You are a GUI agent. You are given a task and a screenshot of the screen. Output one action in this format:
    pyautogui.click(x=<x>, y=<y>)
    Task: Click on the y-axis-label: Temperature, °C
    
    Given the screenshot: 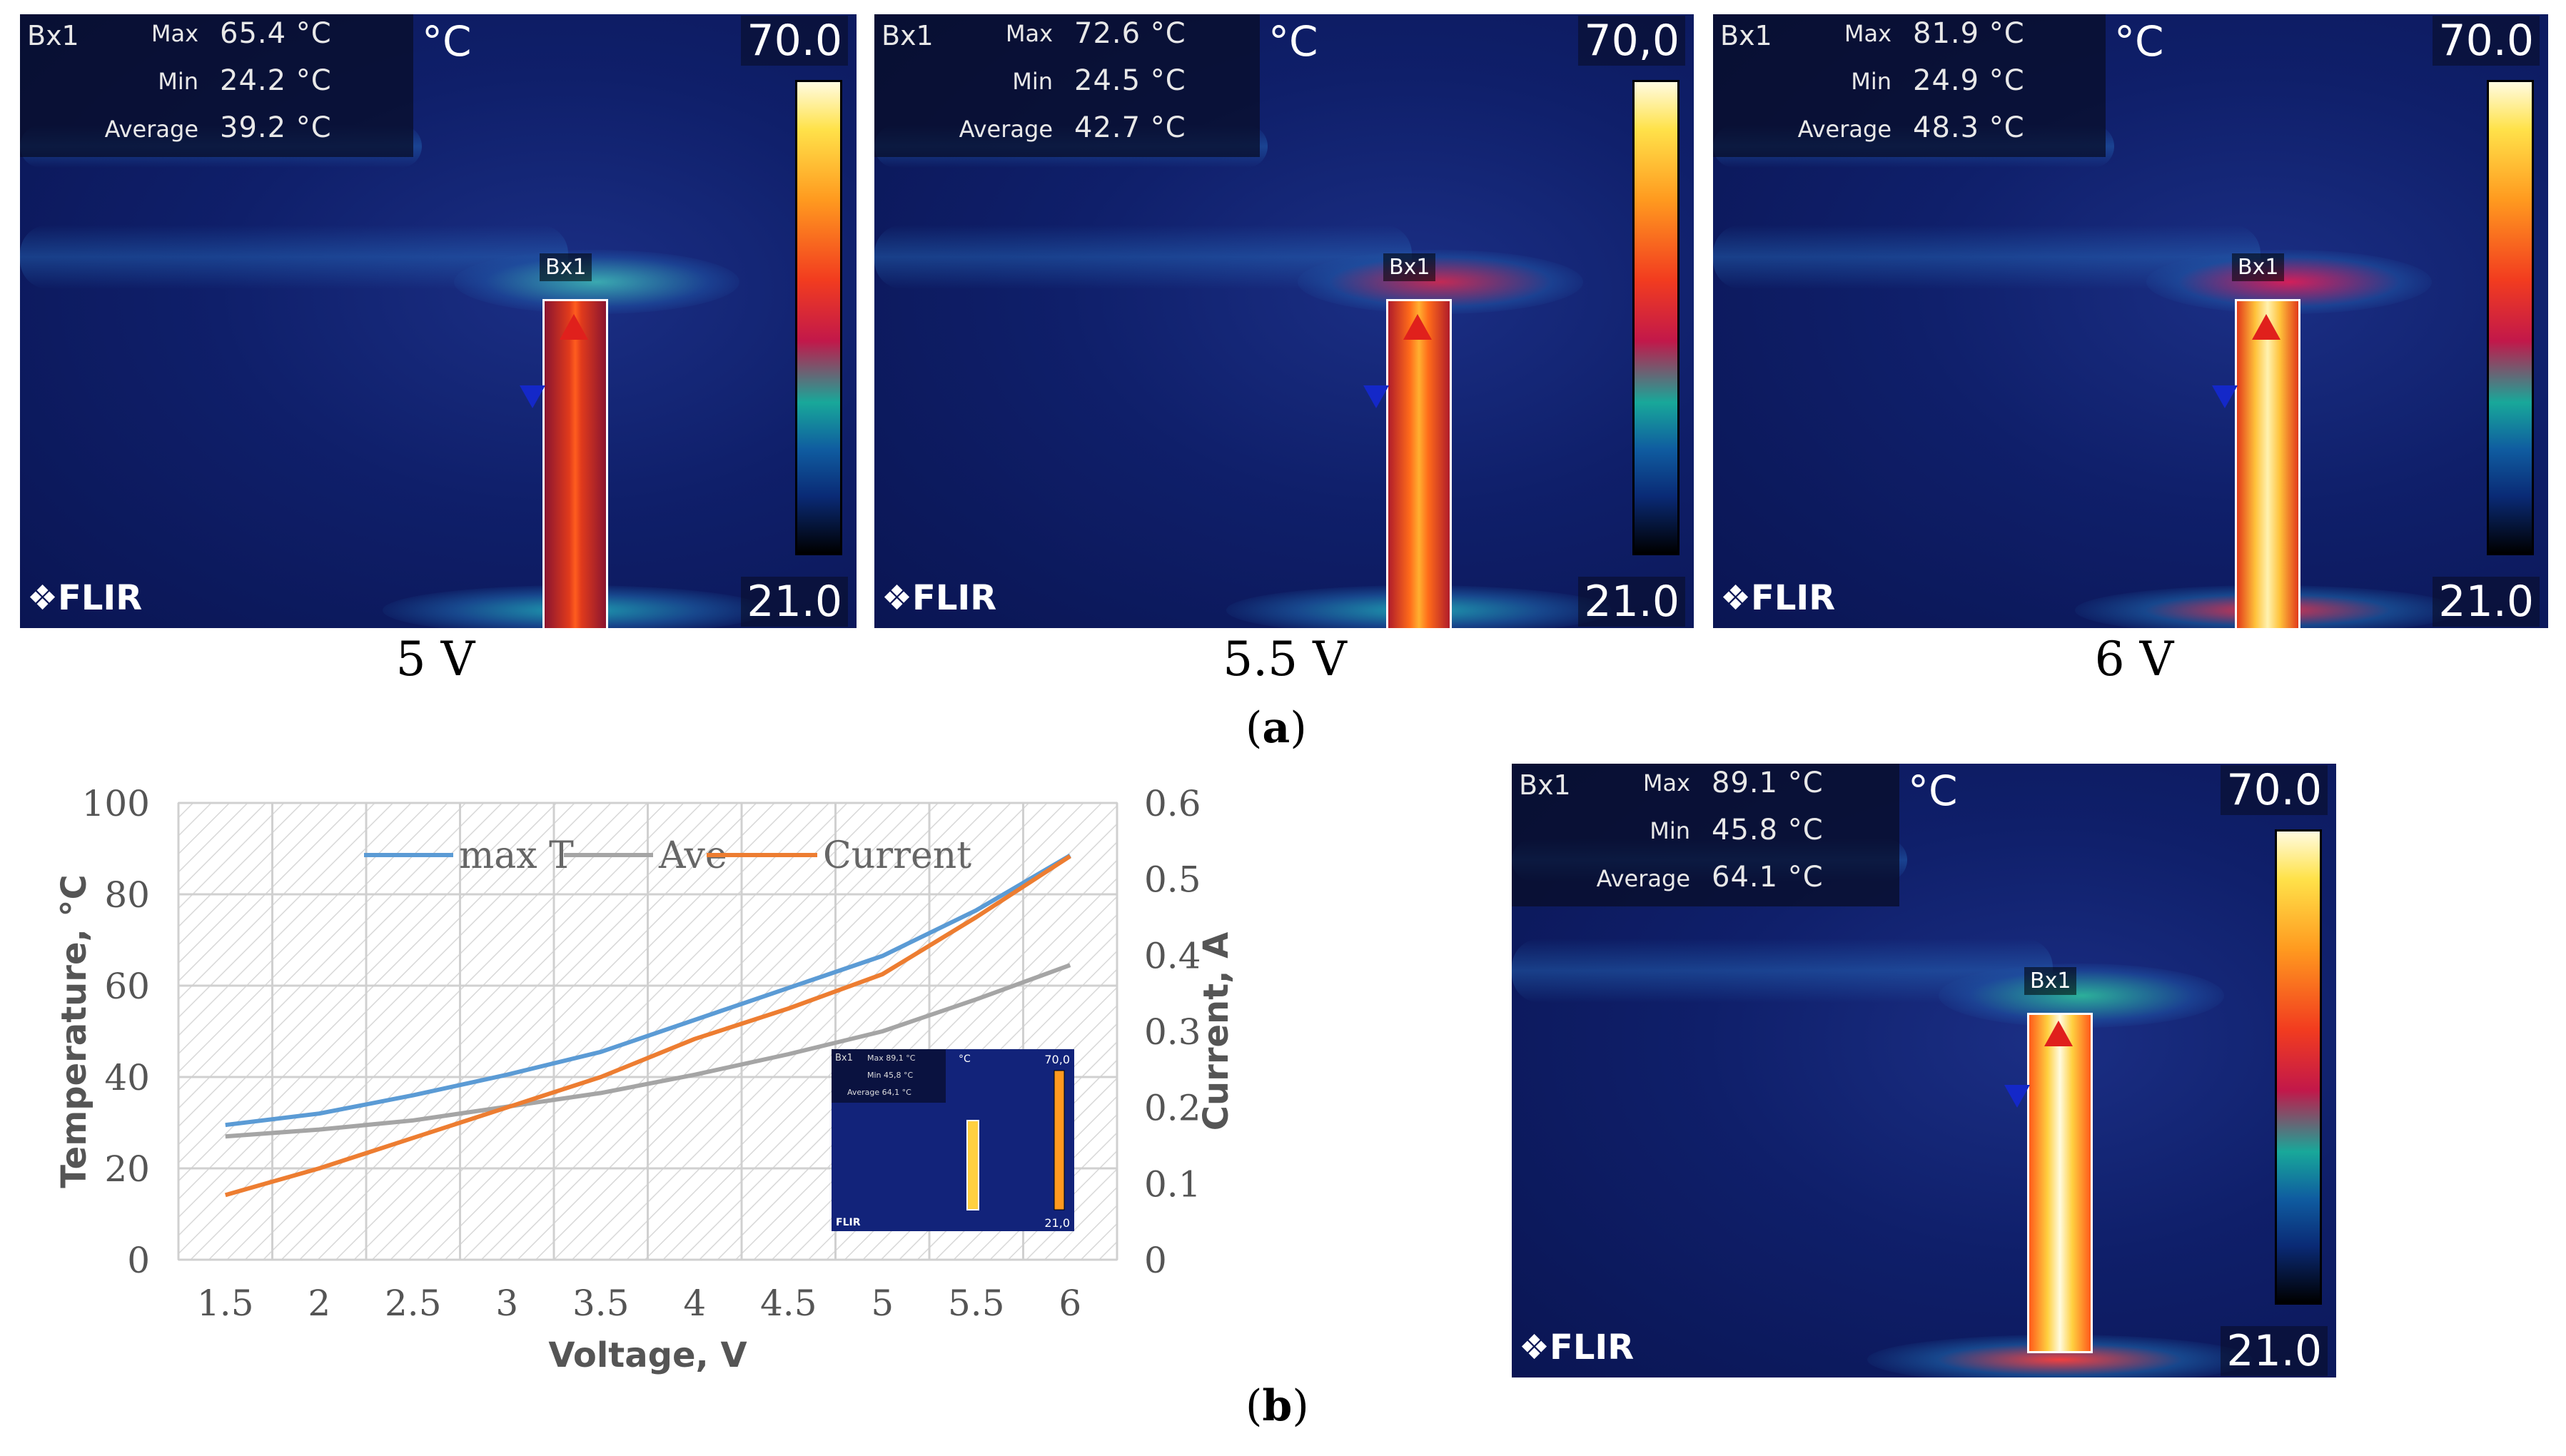 What is the action you would take?
    pyautogui.click(x=74, y=1031)
    